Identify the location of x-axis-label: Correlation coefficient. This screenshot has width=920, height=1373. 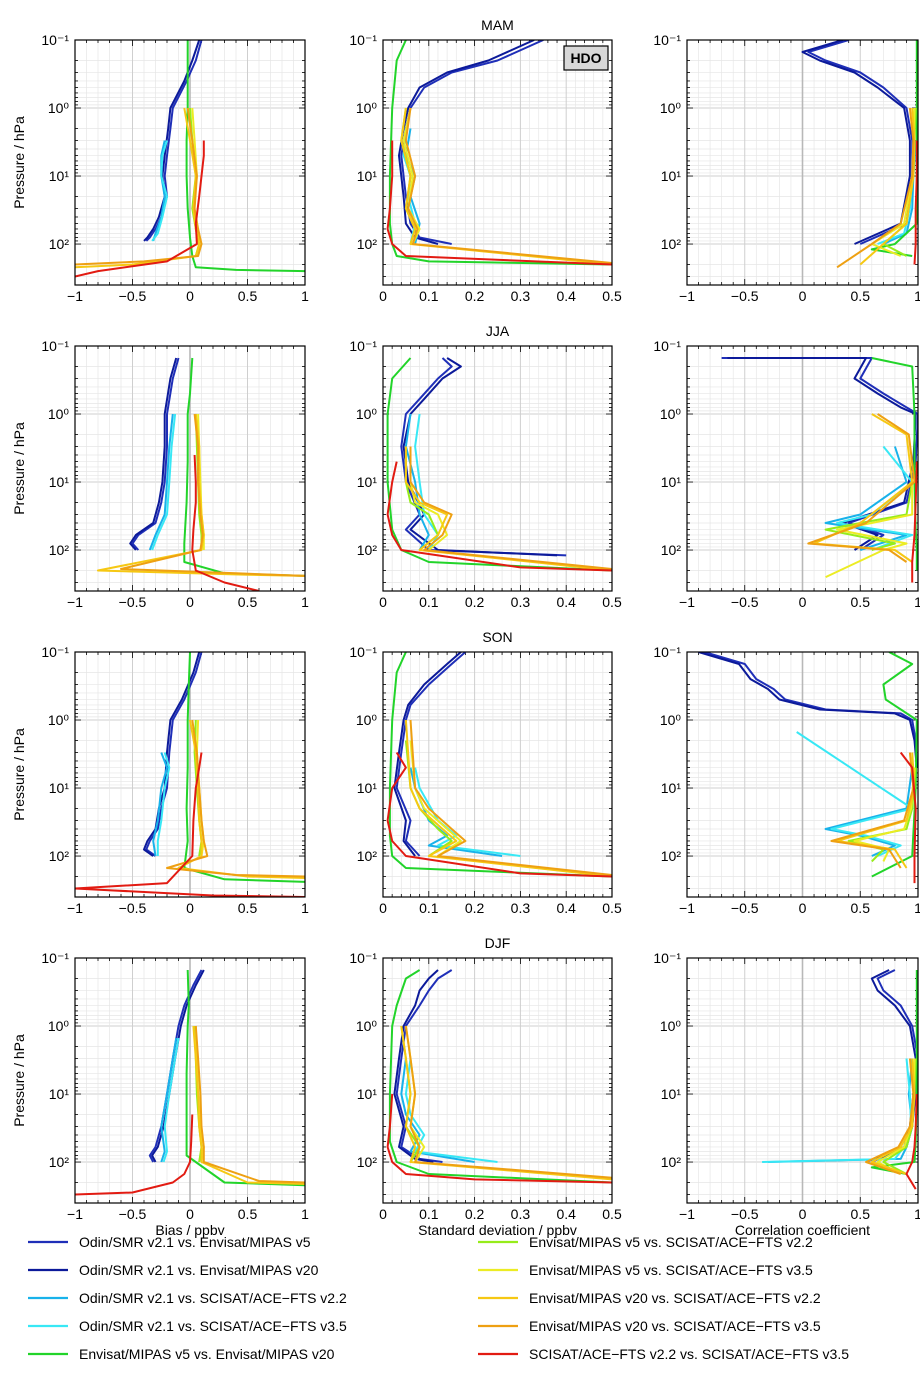
(802, 1230).